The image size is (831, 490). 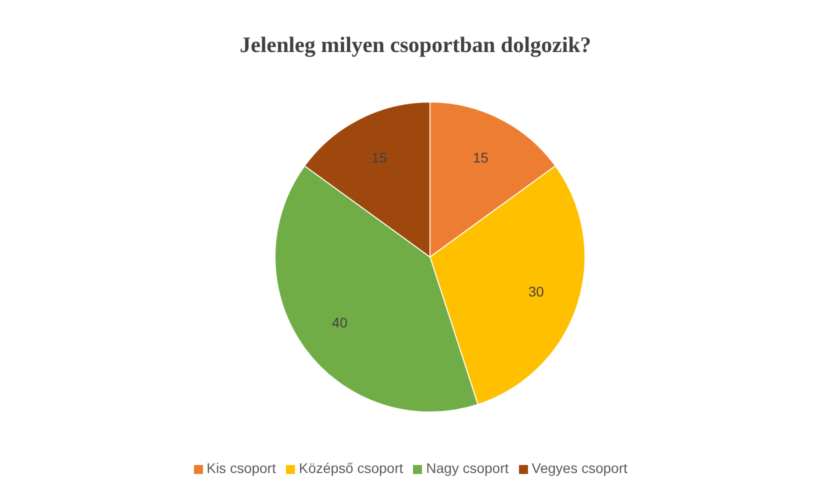 I want to click on chart-title: Jelenleg milyen csoportban dolgozik?, so click(x=415, y=45).